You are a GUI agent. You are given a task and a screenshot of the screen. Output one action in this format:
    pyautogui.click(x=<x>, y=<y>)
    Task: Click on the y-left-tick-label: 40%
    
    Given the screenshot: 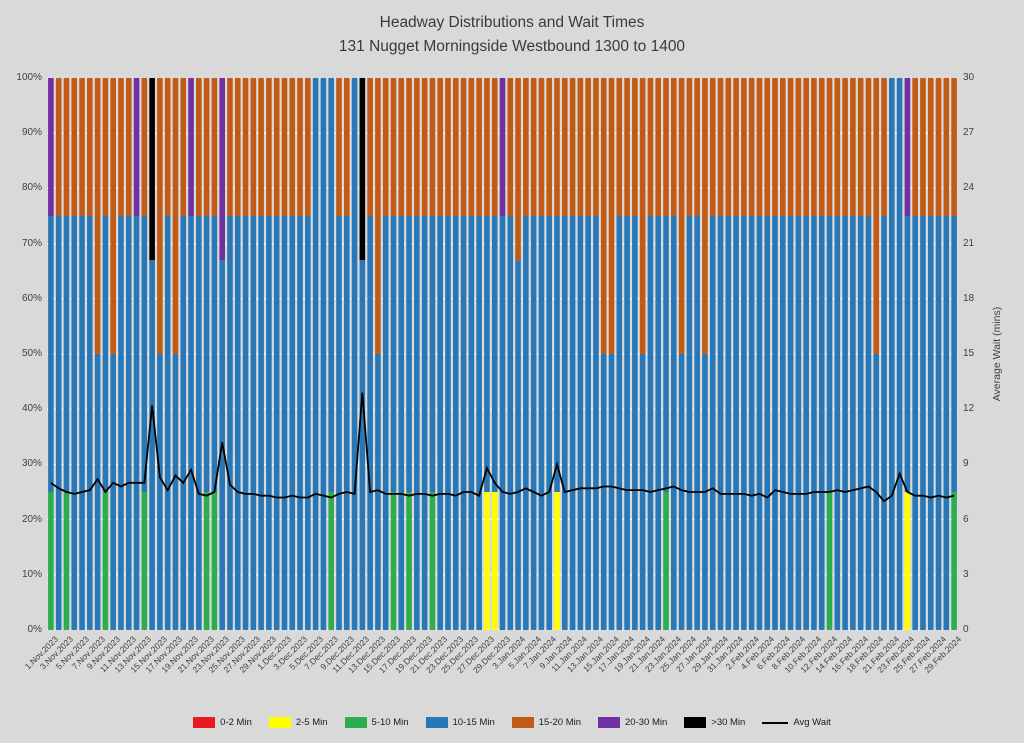 What is the action you would take?
    pyautogui.click(x=31, y=409)
    